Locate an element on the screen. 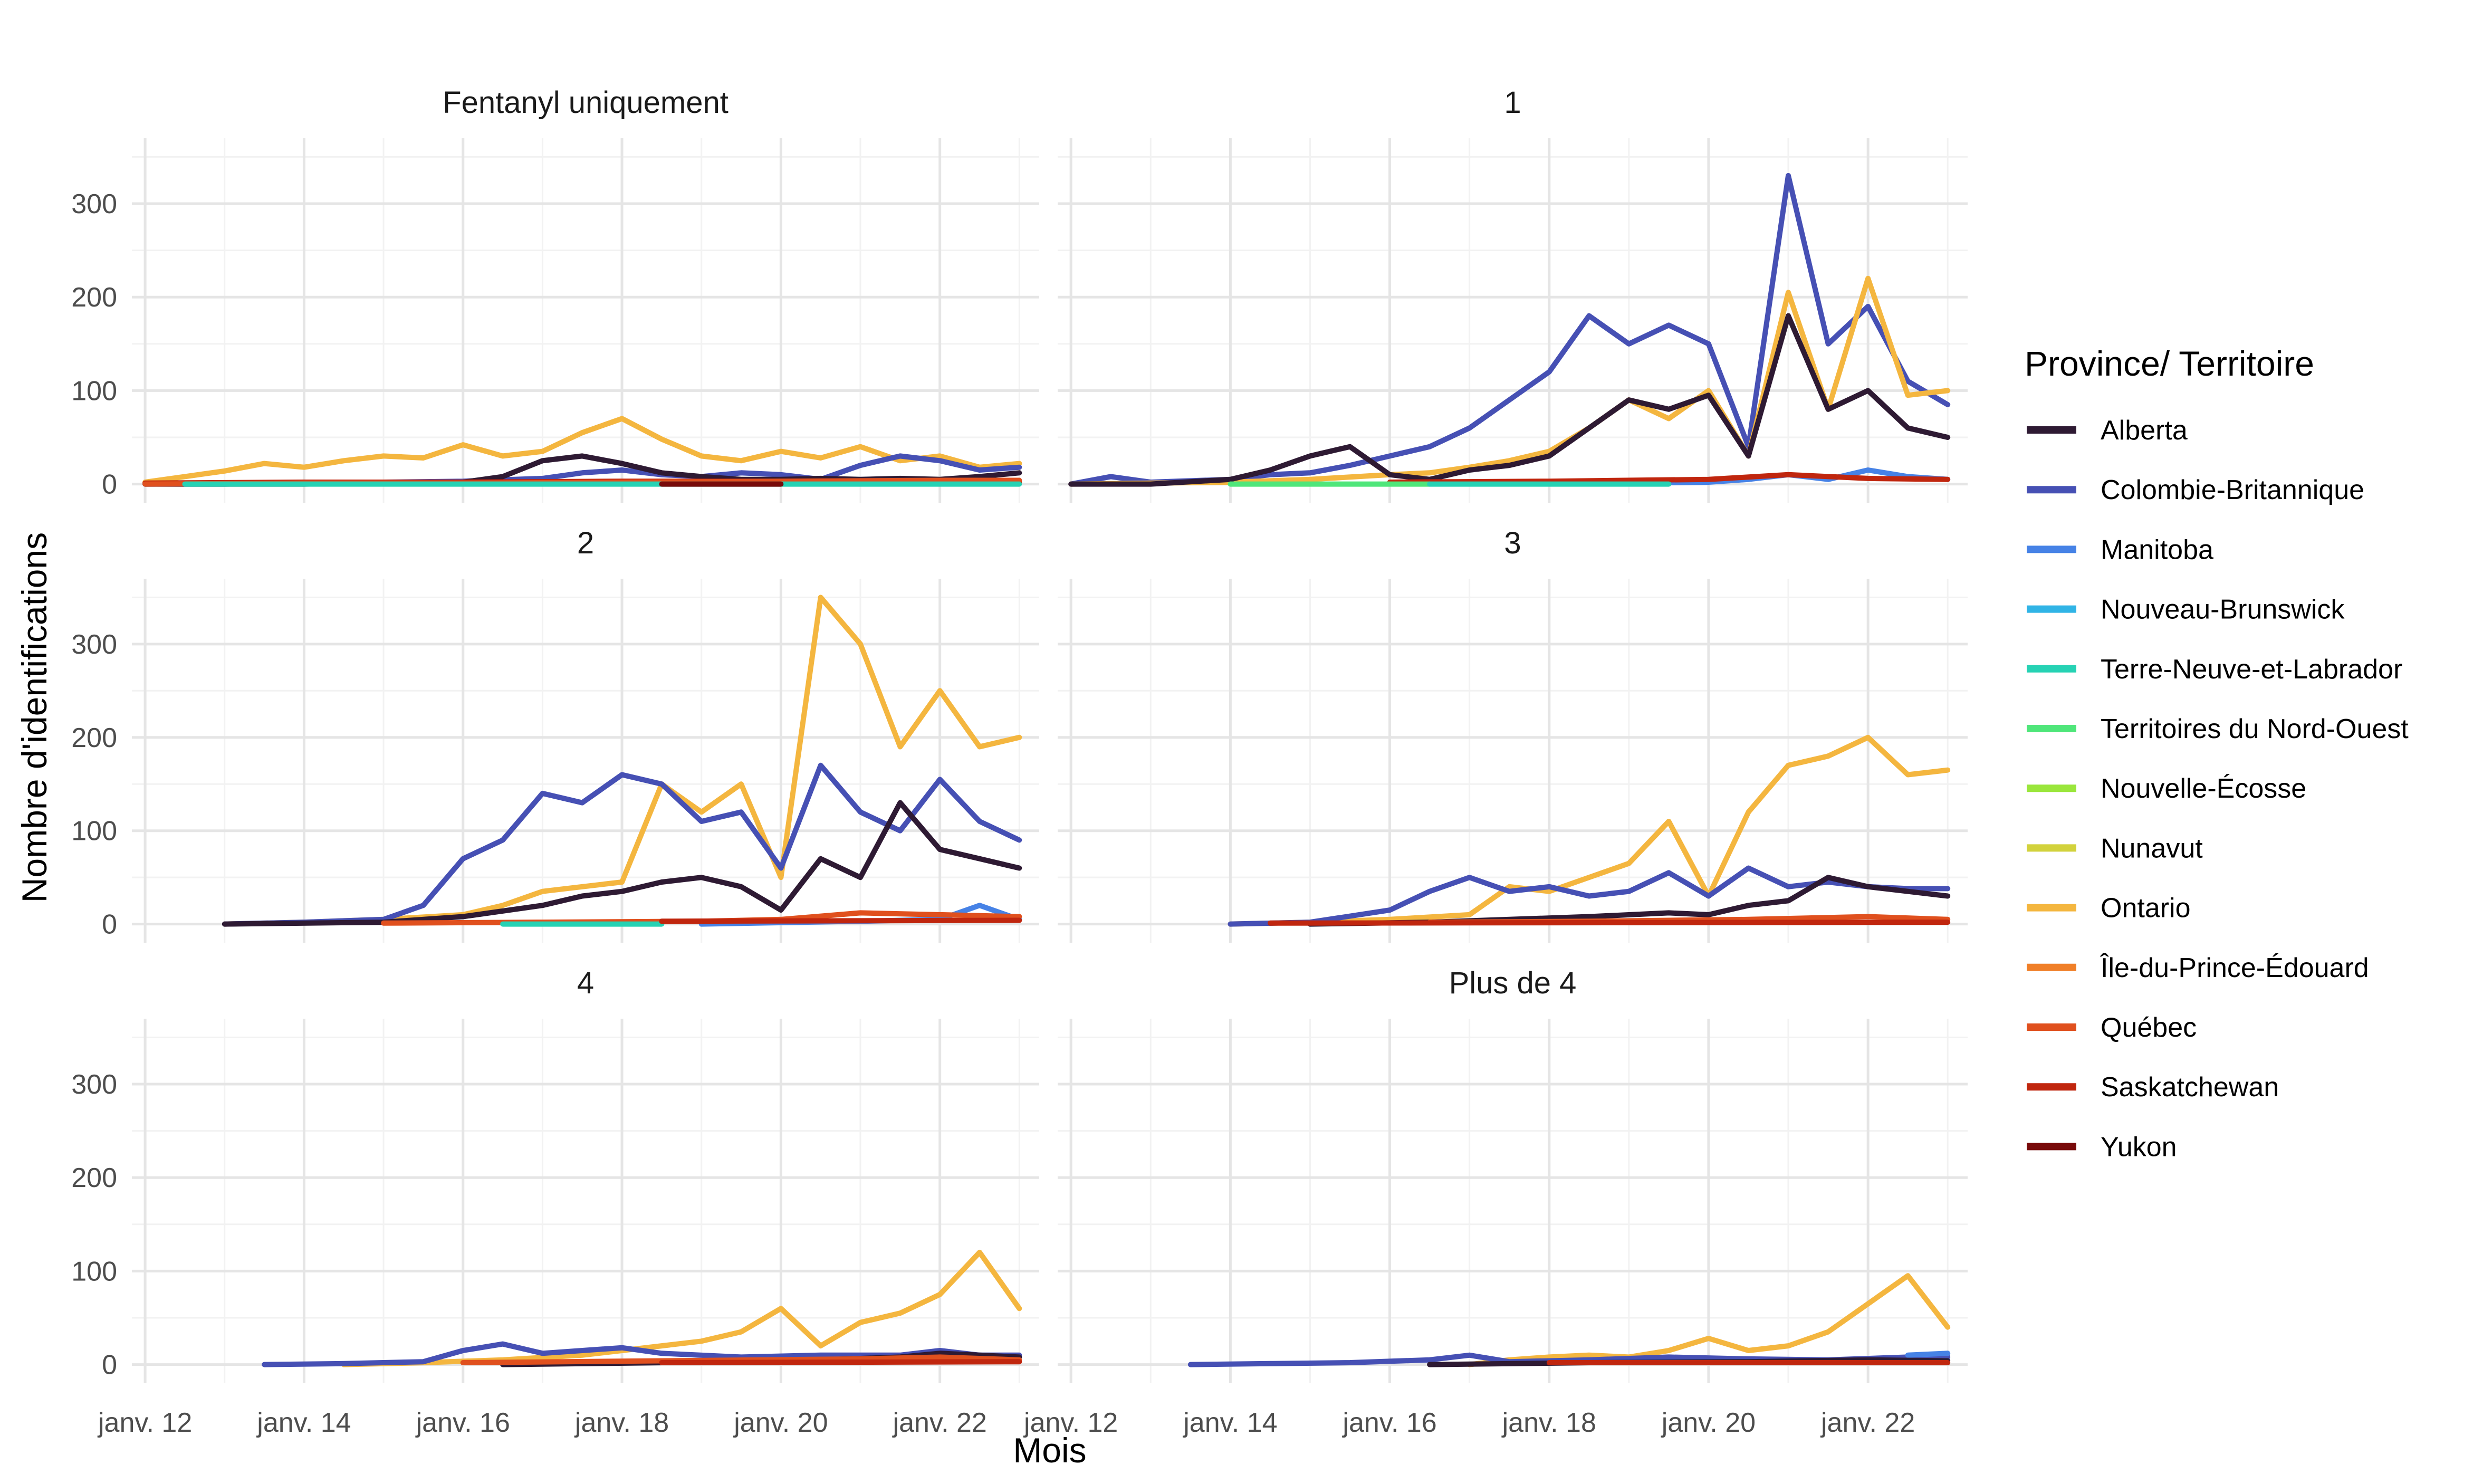  legend-item: Colombie-Britannique is located at coordinates (2195, 490).